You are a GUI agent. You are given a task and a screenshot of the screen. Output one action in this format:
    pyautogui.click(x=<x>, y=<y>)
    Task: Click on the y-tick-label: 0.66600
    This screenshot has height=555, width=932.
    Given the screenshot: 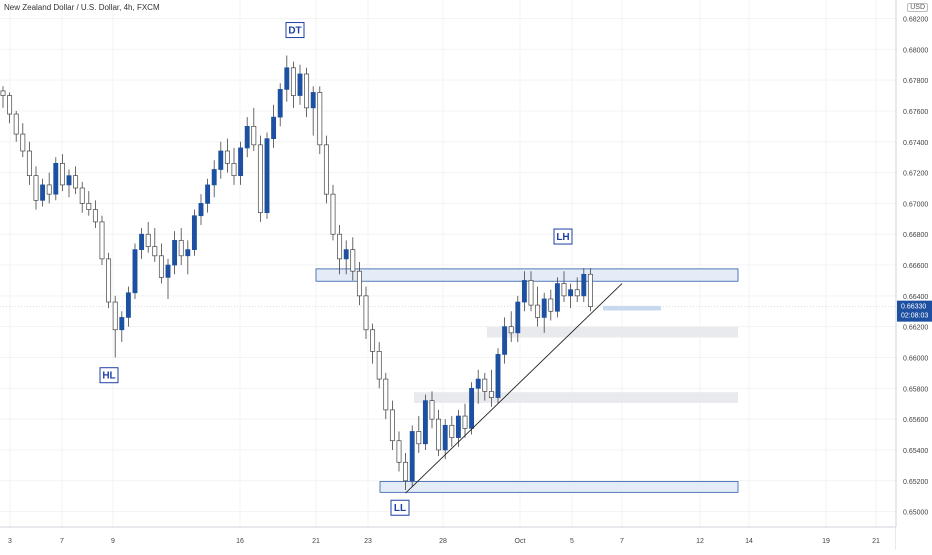 What is the action you would take?
    pyautogui.click(x=915, y=266)
    